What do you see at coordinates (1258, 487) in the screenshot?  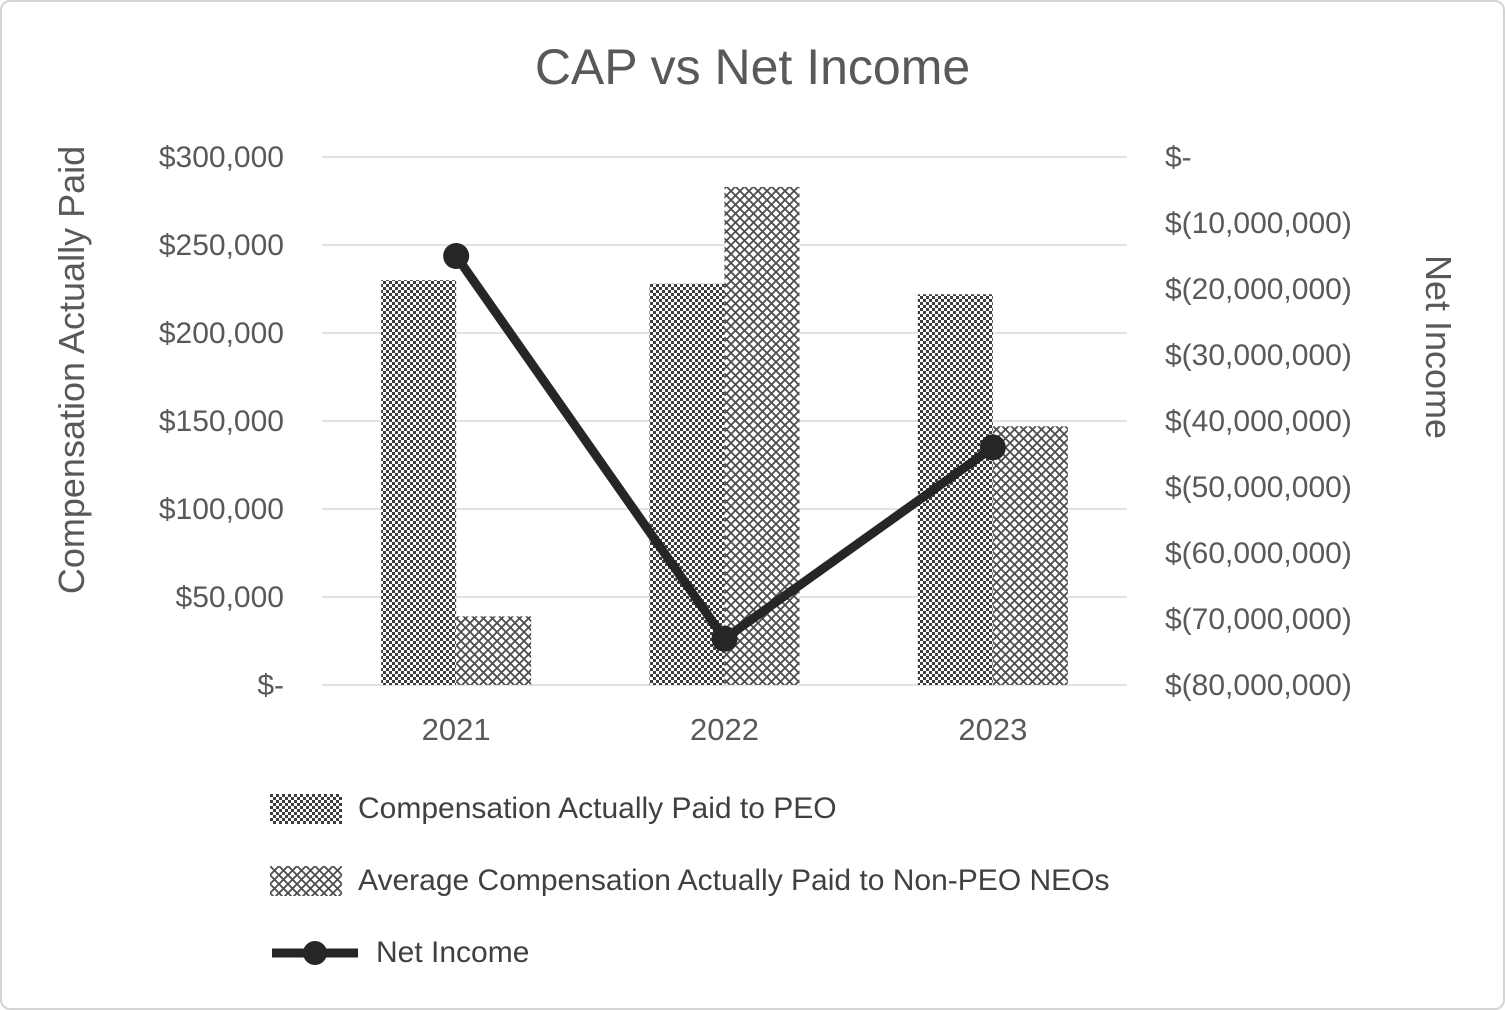 I see `right-axis-tick: $(50,000,000)` at bounding box center [1258, 487].